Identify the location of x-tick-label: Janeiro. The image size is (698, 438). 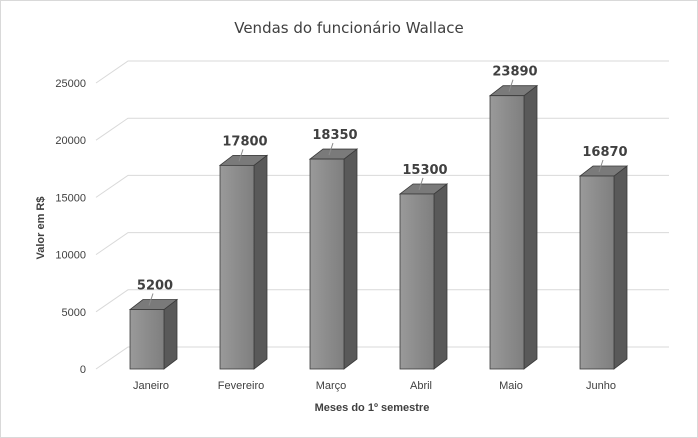
(151, 386).